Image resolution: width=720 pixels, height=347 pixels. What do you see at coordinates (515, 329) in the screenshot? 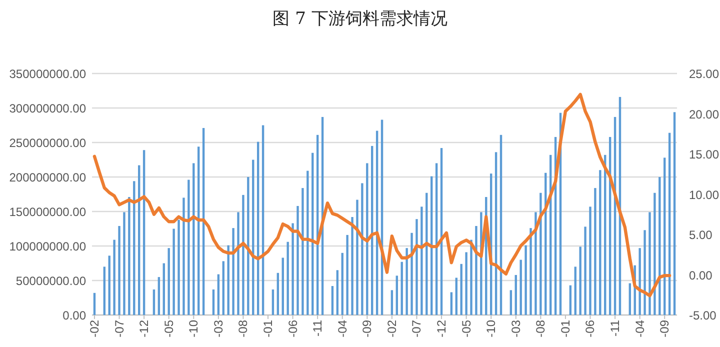
I see `x-tick-label: -03` at bounding box center [515, 329].